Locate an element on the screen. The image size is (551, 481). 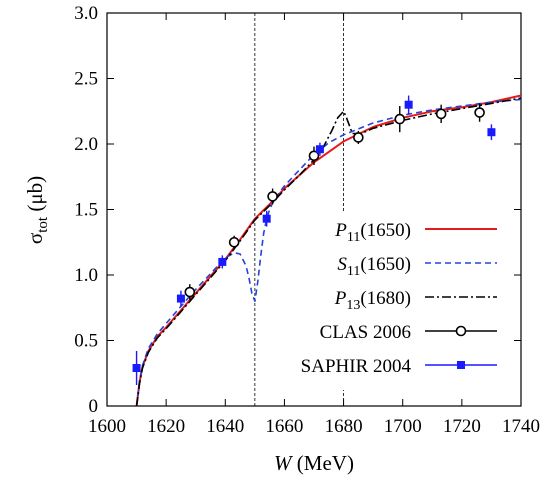
y-axis-title: σtot (μb) is located at coordinates (37, 210).